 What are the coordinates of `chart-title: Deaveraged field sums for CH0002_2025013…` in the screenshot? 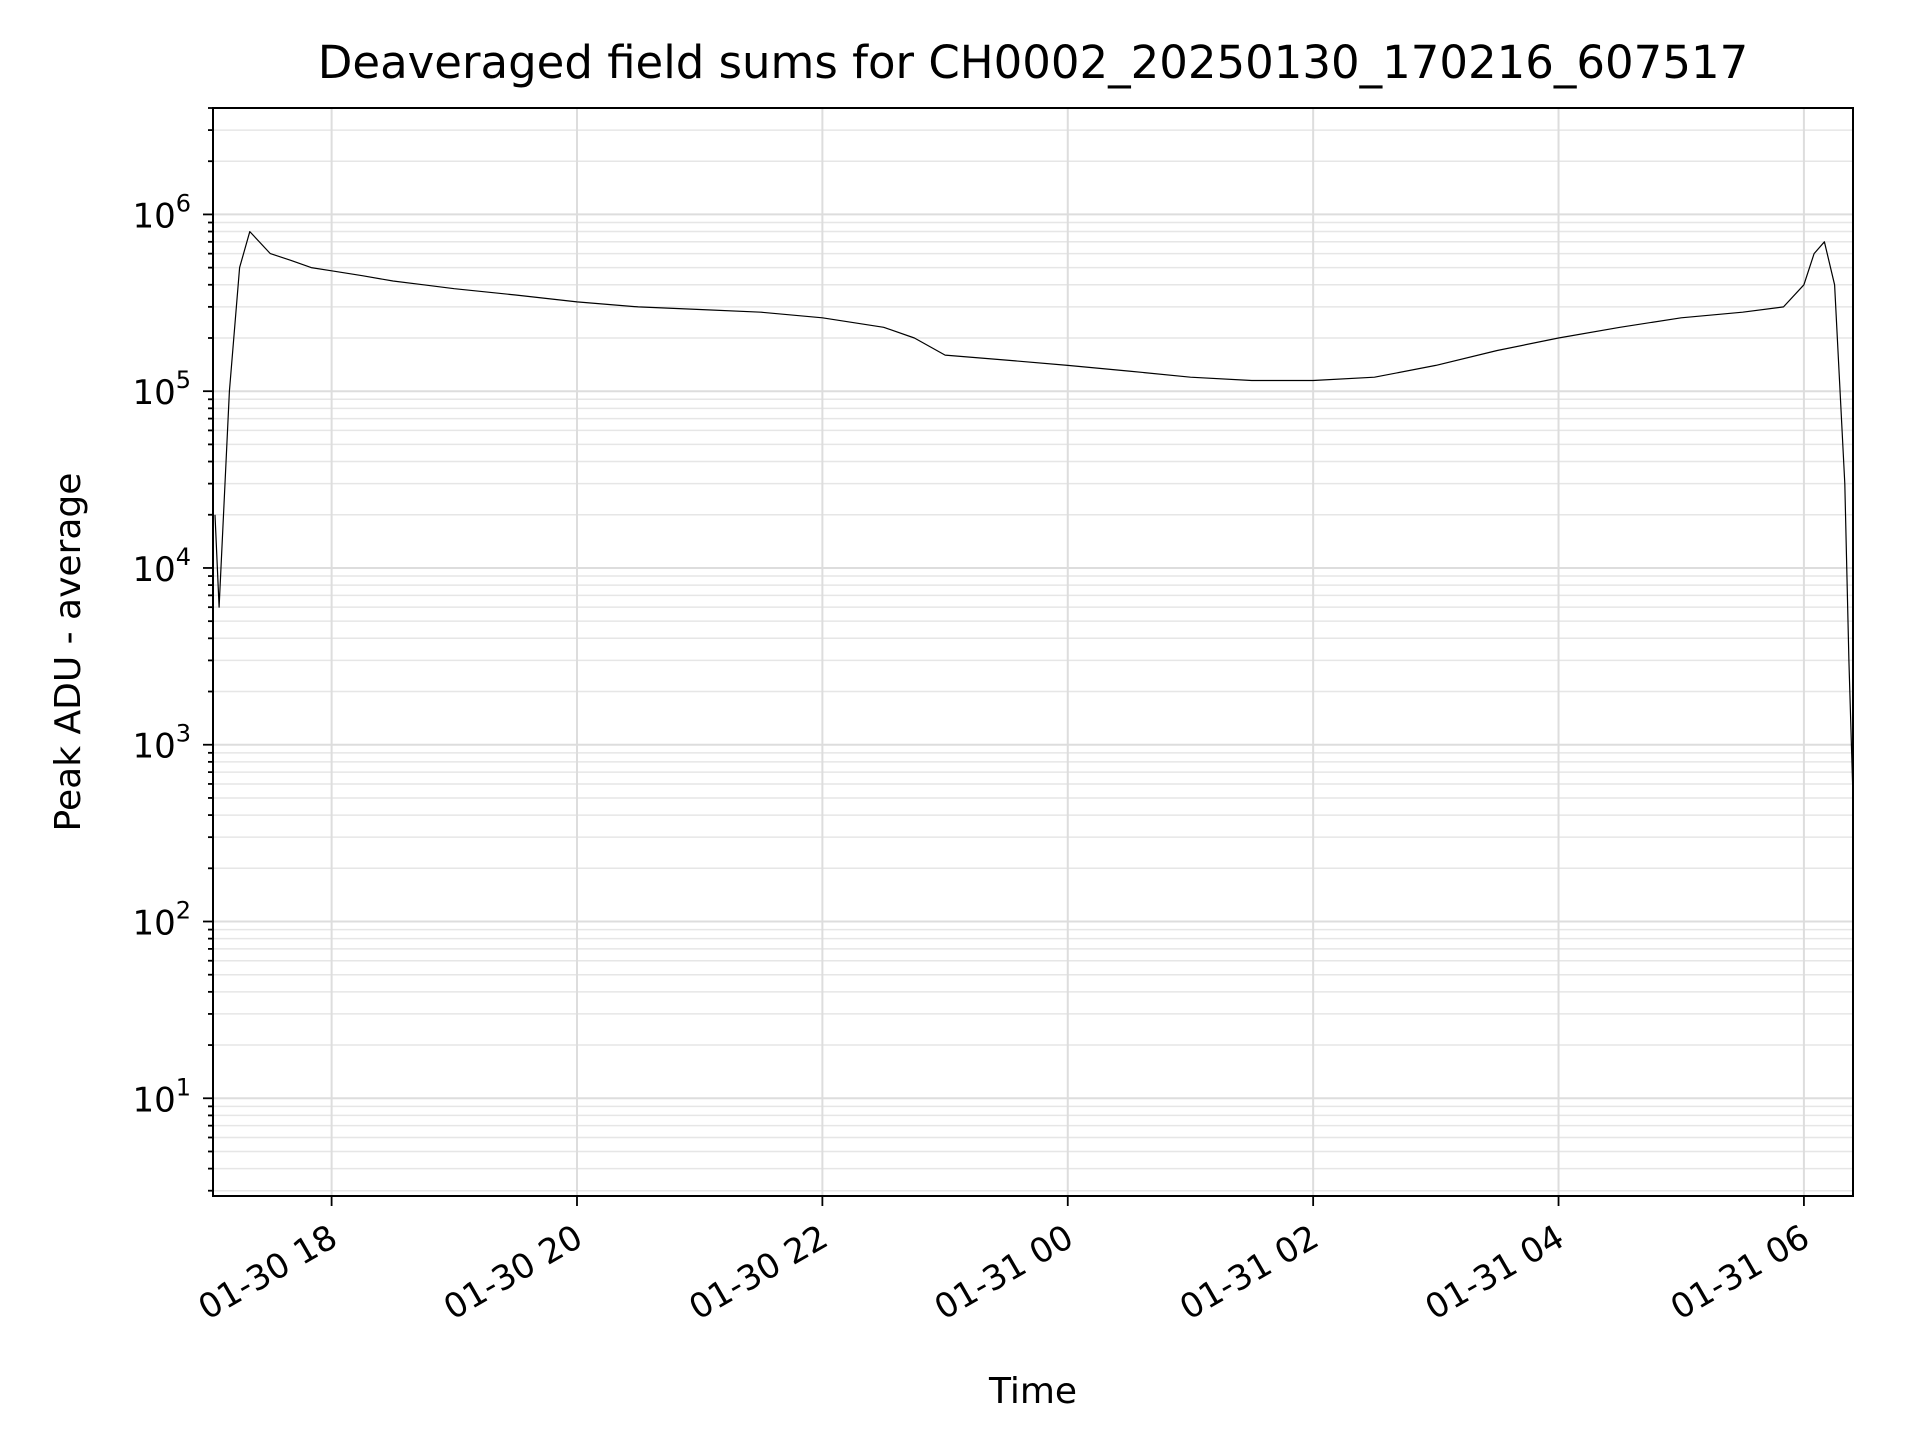 It's located at (1033, 62).